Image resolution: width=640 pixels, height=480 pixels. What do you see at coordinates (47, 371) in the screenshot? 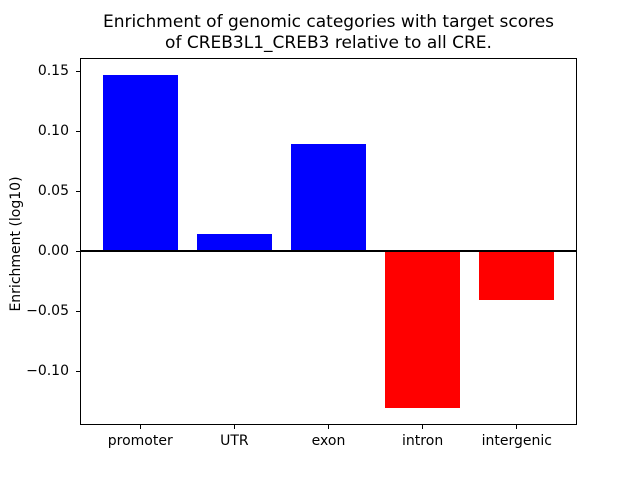
I see `y-tick-label: −0.10` at bounding box center [47, 371].